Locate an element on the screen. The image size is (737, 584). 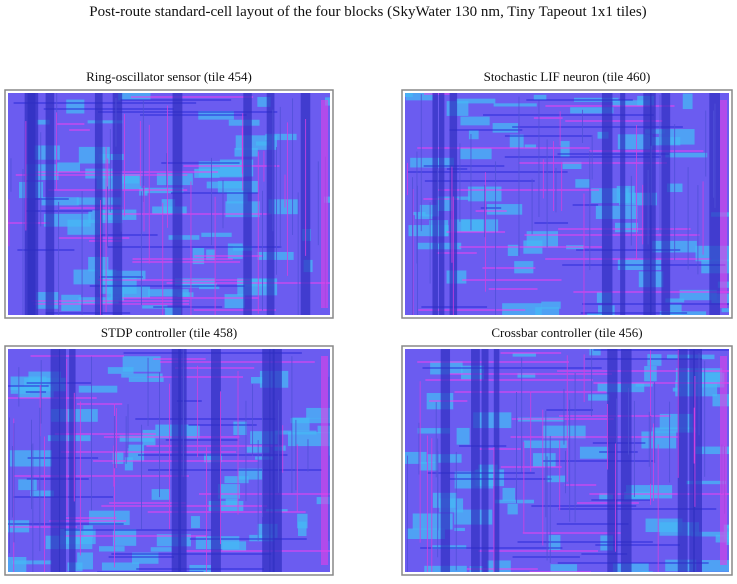
panel-title: Stochastic LIF neuron (tile 460) is located at coordinates (567, 76).